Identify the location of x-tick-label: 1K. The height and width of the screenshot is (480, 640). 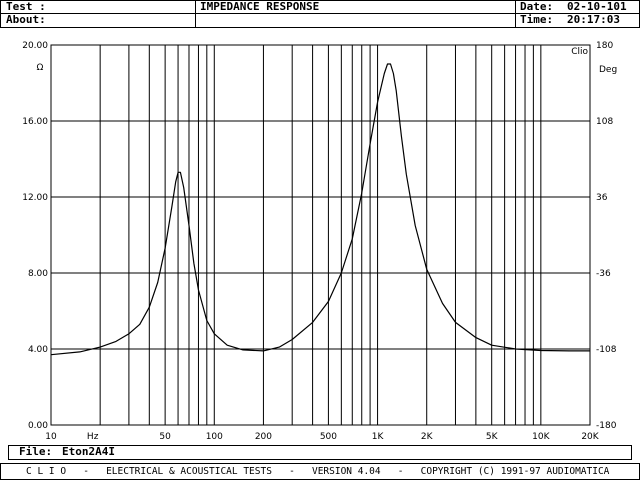
(378, 437).